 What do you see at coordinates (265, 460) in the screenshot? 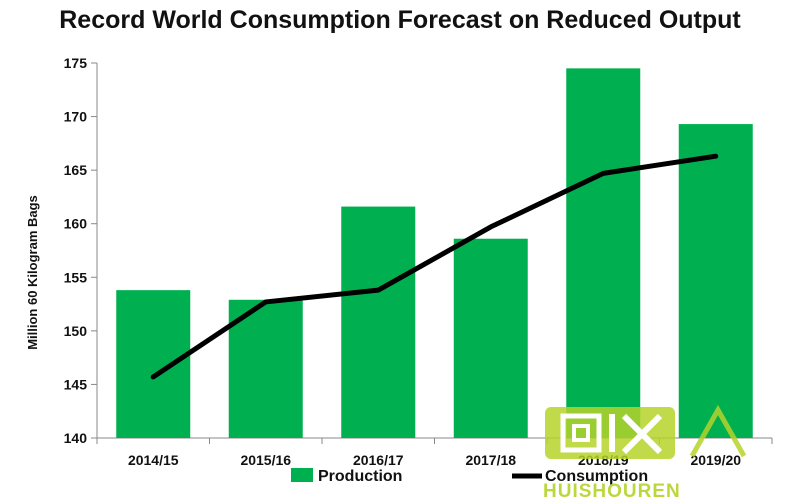
I see `x-tick-label: 2015/16` at bounding box center [265, 460].